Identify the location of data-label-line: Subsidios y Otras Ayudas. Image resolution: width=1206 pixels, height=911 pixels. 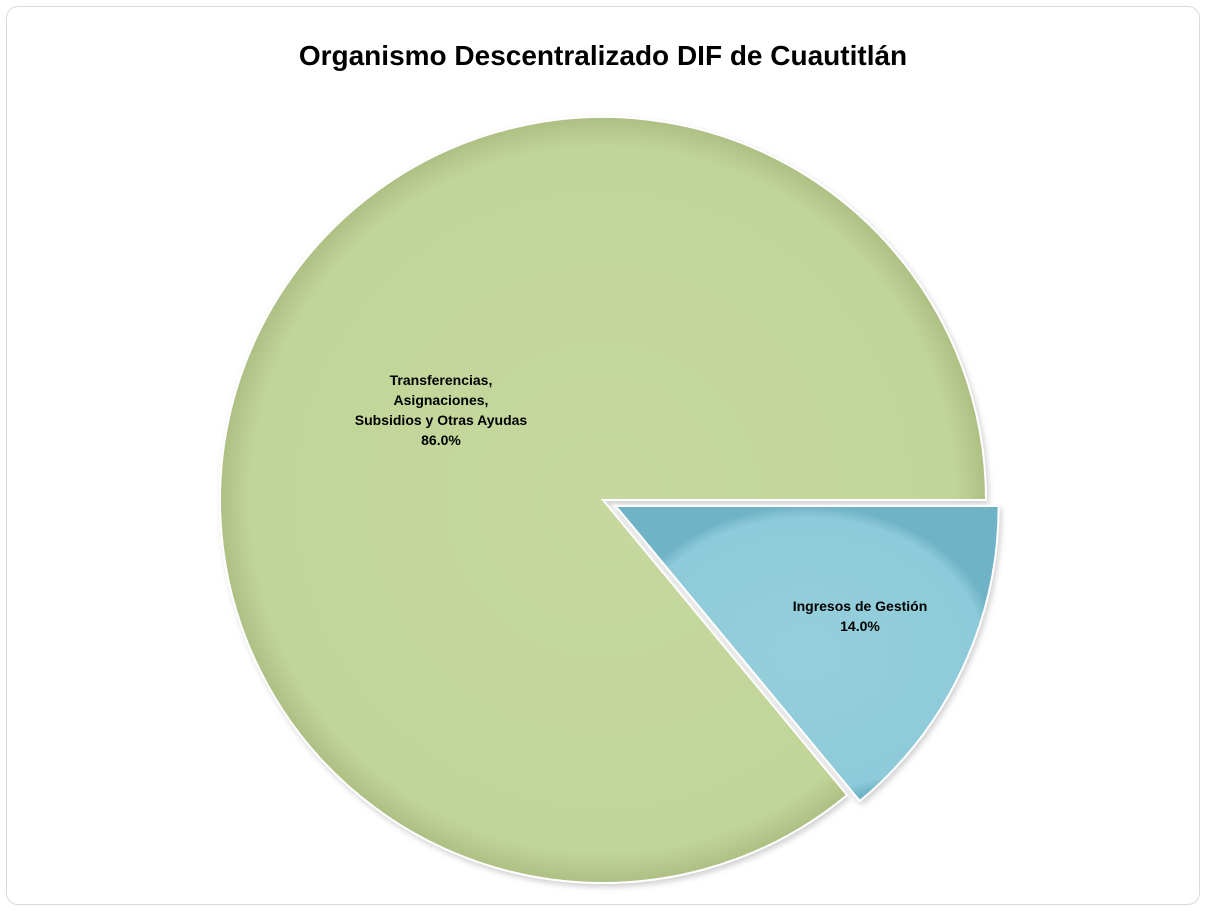
(441, 420).